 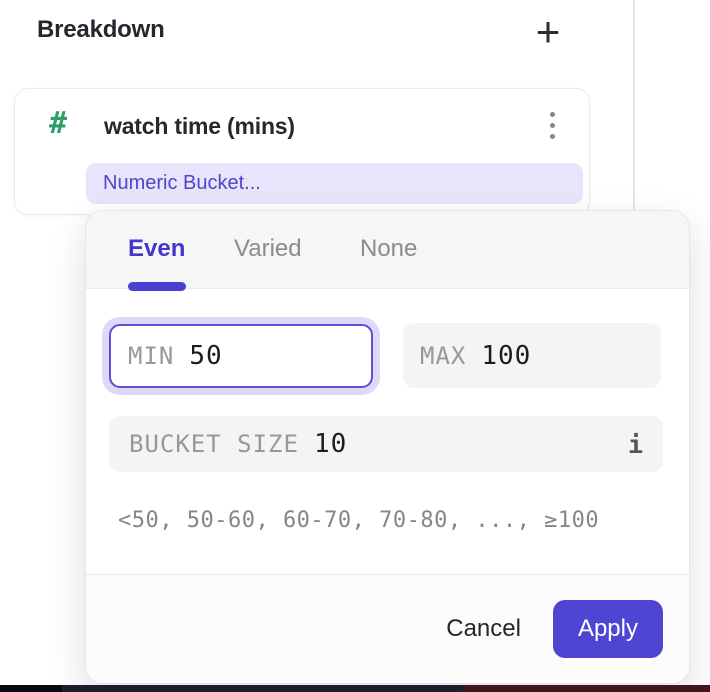 I want to click on max-input: MAX 100, so click(x=532, y=355).